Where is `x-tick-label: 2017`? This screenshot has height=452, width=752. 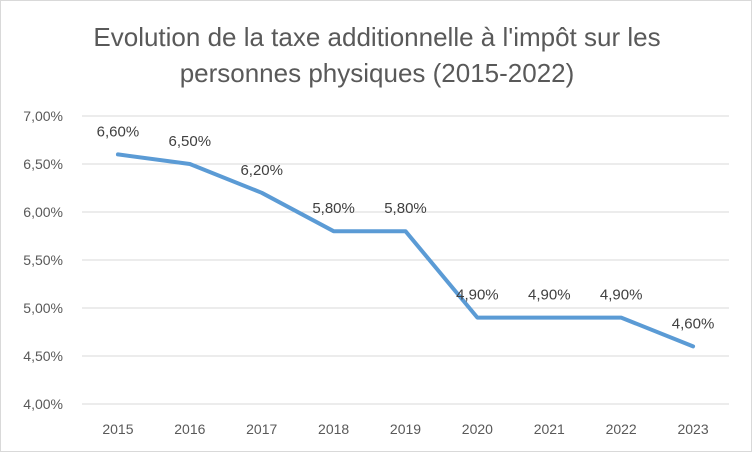 x-tick-label: 2017 is located at coordinates (261, 429).